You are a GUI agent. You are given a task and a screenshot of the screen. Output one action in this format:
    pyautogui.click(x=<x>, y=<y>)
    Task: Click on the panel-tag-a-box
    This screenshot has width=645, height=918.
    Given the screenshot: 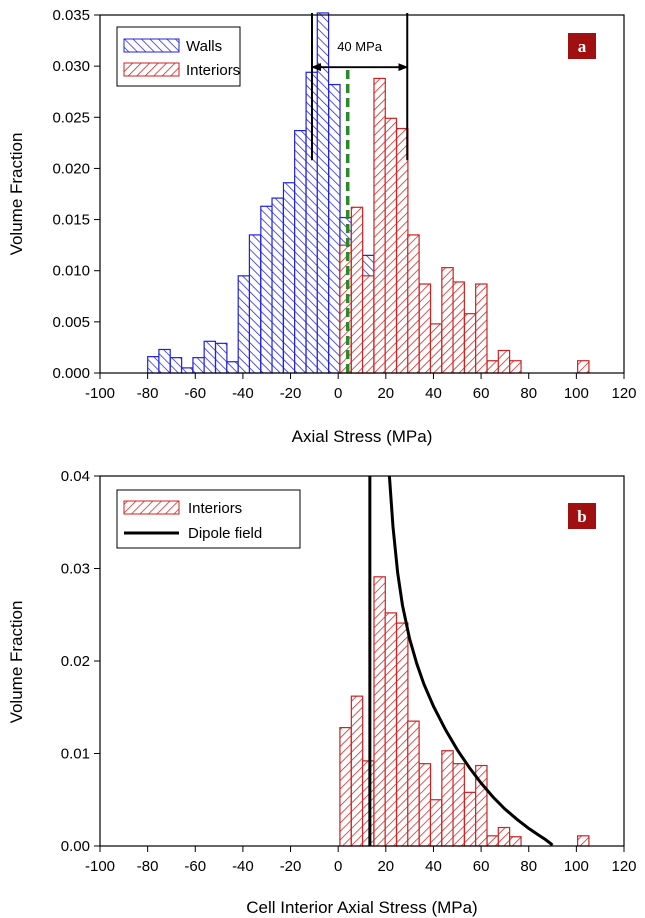 What is the action you would take?
    pyautogui.click(x=582, y=46)
    